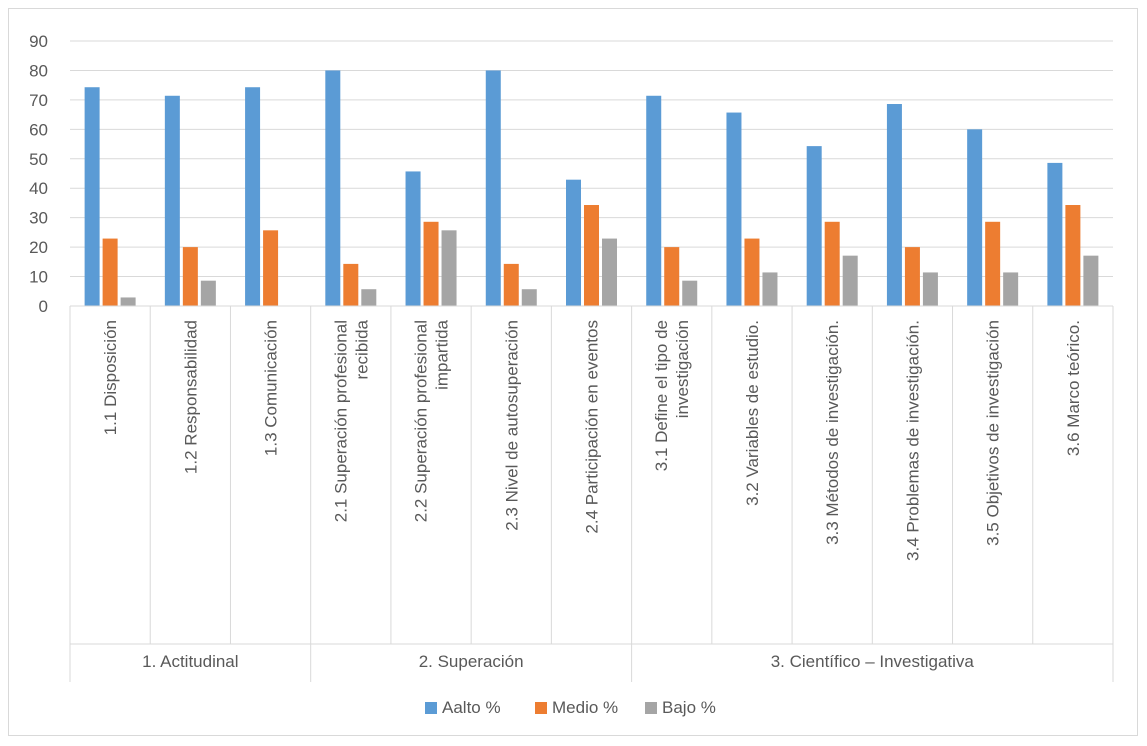  I want to click on group-label: 3. Científico – Investigativa, so click(873, 661).